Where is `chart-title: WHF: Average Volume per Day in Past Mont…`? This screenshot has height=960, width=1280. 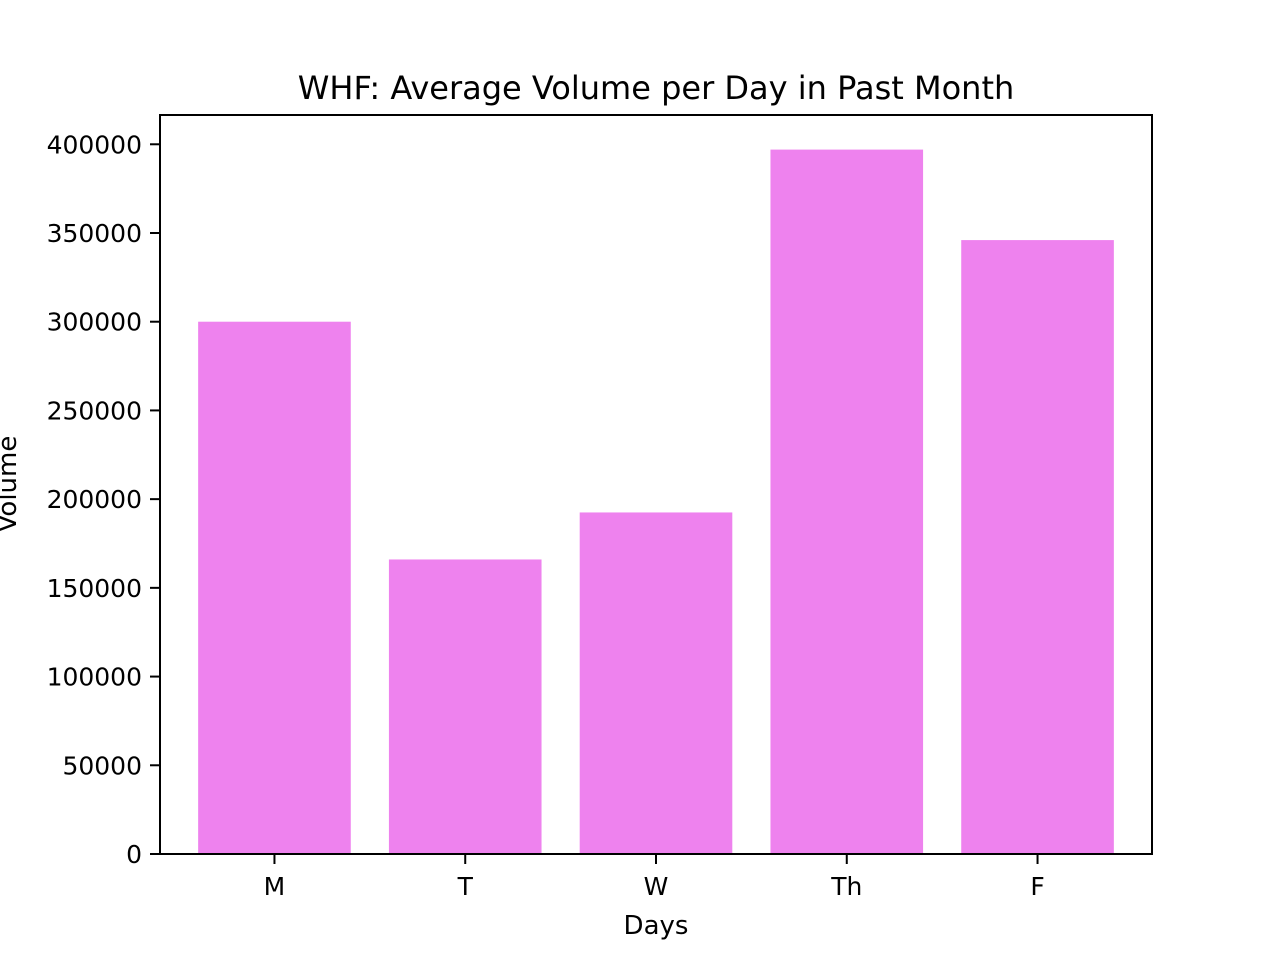 chart-title: WHF: Average Volume per Day in Past Mont… is located at coordinates (656, 88).